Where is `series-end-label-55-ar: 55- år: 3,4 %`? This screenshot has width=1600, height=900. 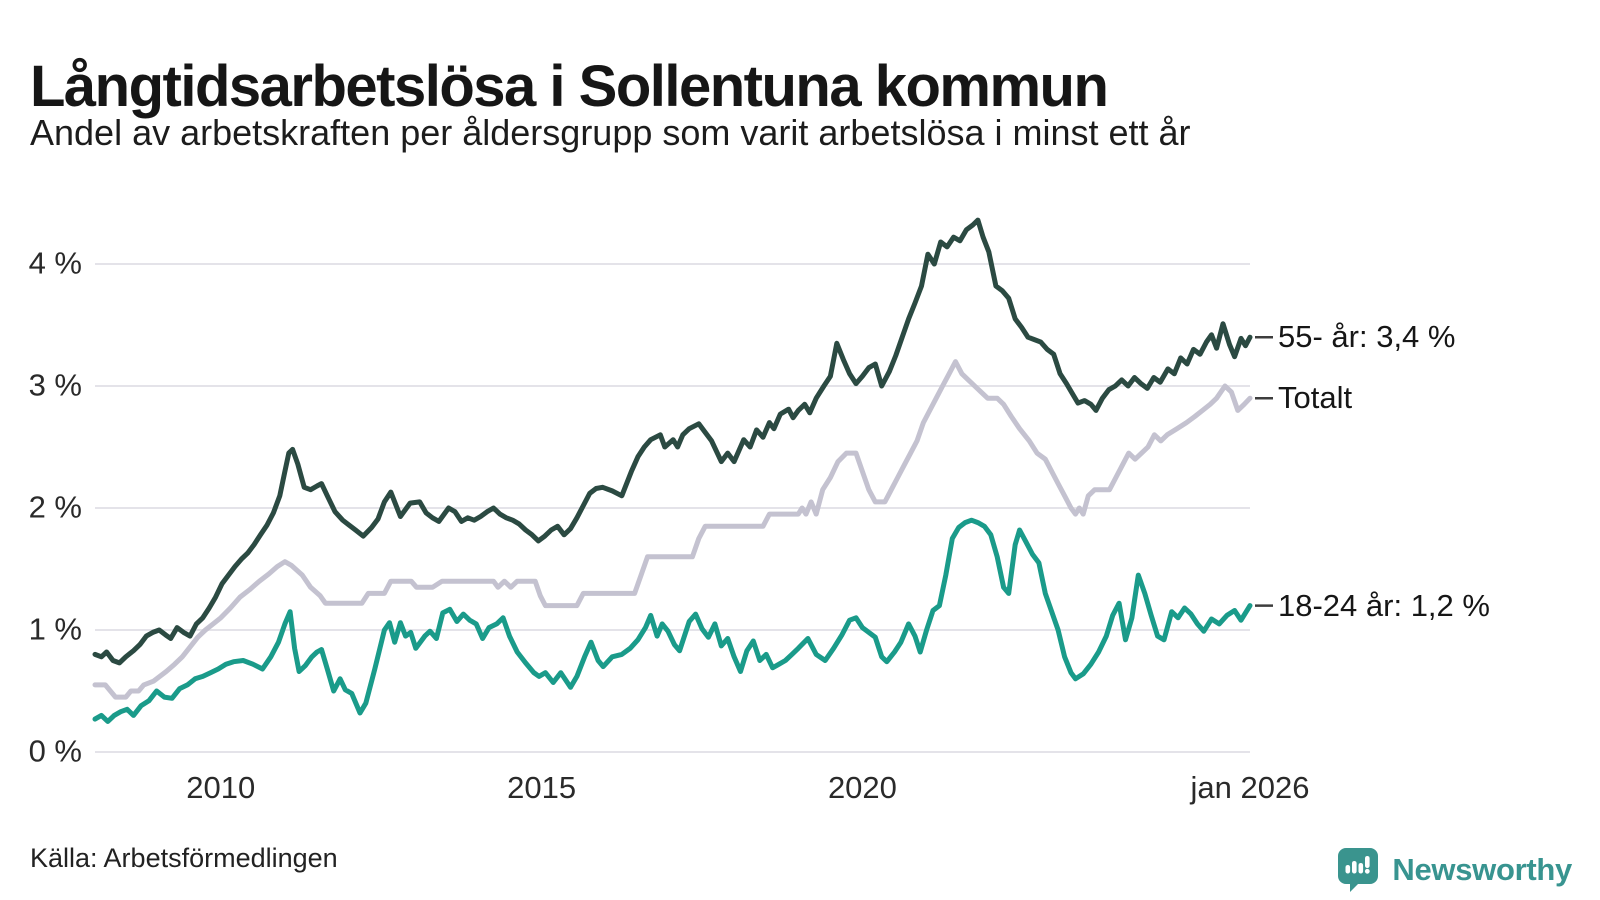
series-end-label-55-ar: 55- år: 3,4 % is located at coordinates (1367, 337).